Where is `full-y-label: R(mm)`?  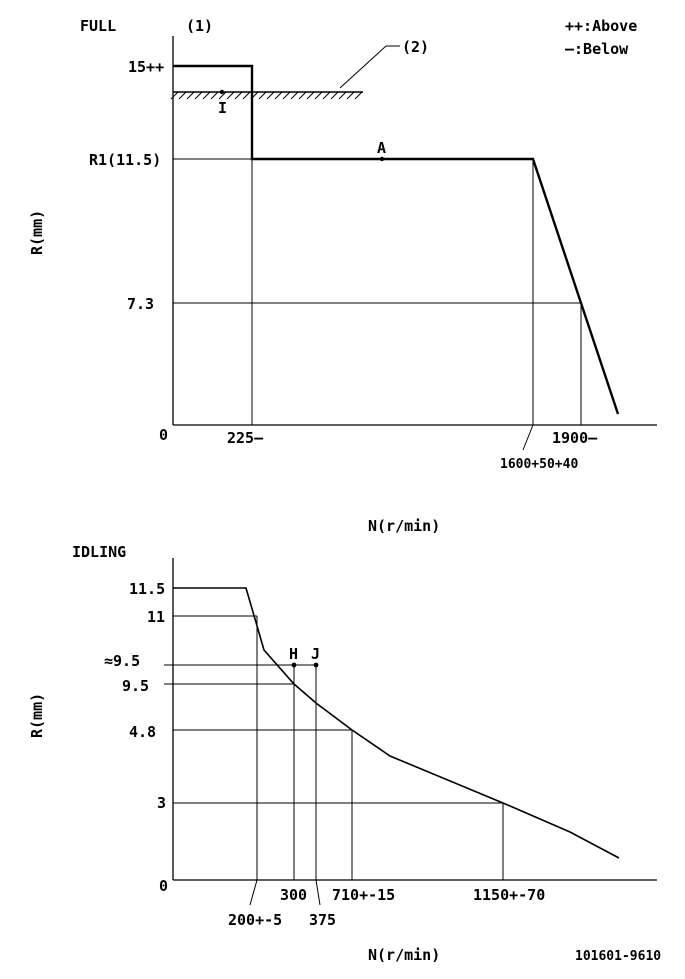
full-y-label: R(mm) is located at coordinates (37, 232).